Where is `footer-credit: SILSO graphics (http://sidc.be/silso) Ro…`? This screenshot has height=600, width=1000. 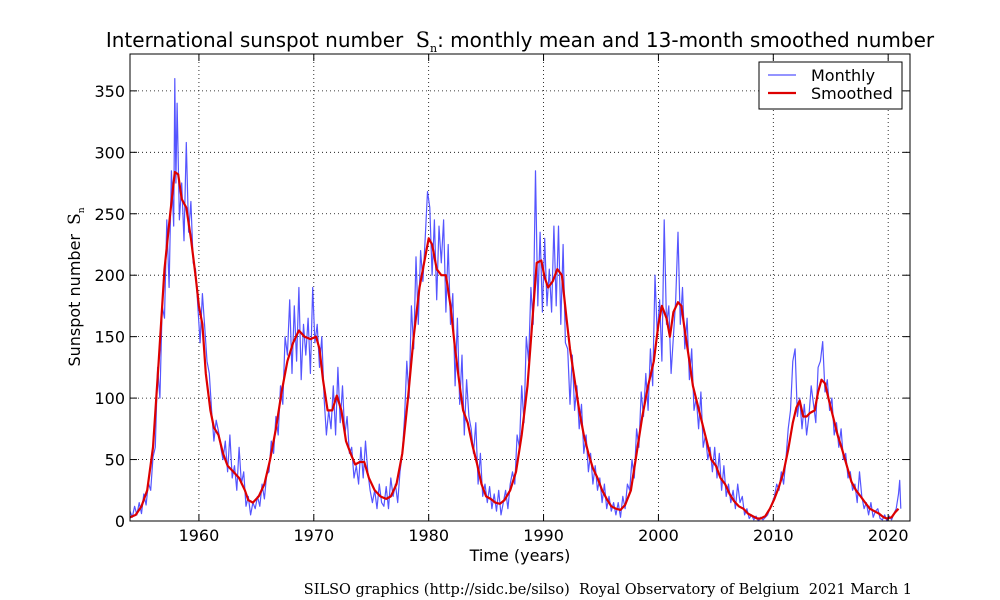
footer-credit: SILSO graphics (http://sidc.be/silso) Ro… is located at coordinates (608, 590).